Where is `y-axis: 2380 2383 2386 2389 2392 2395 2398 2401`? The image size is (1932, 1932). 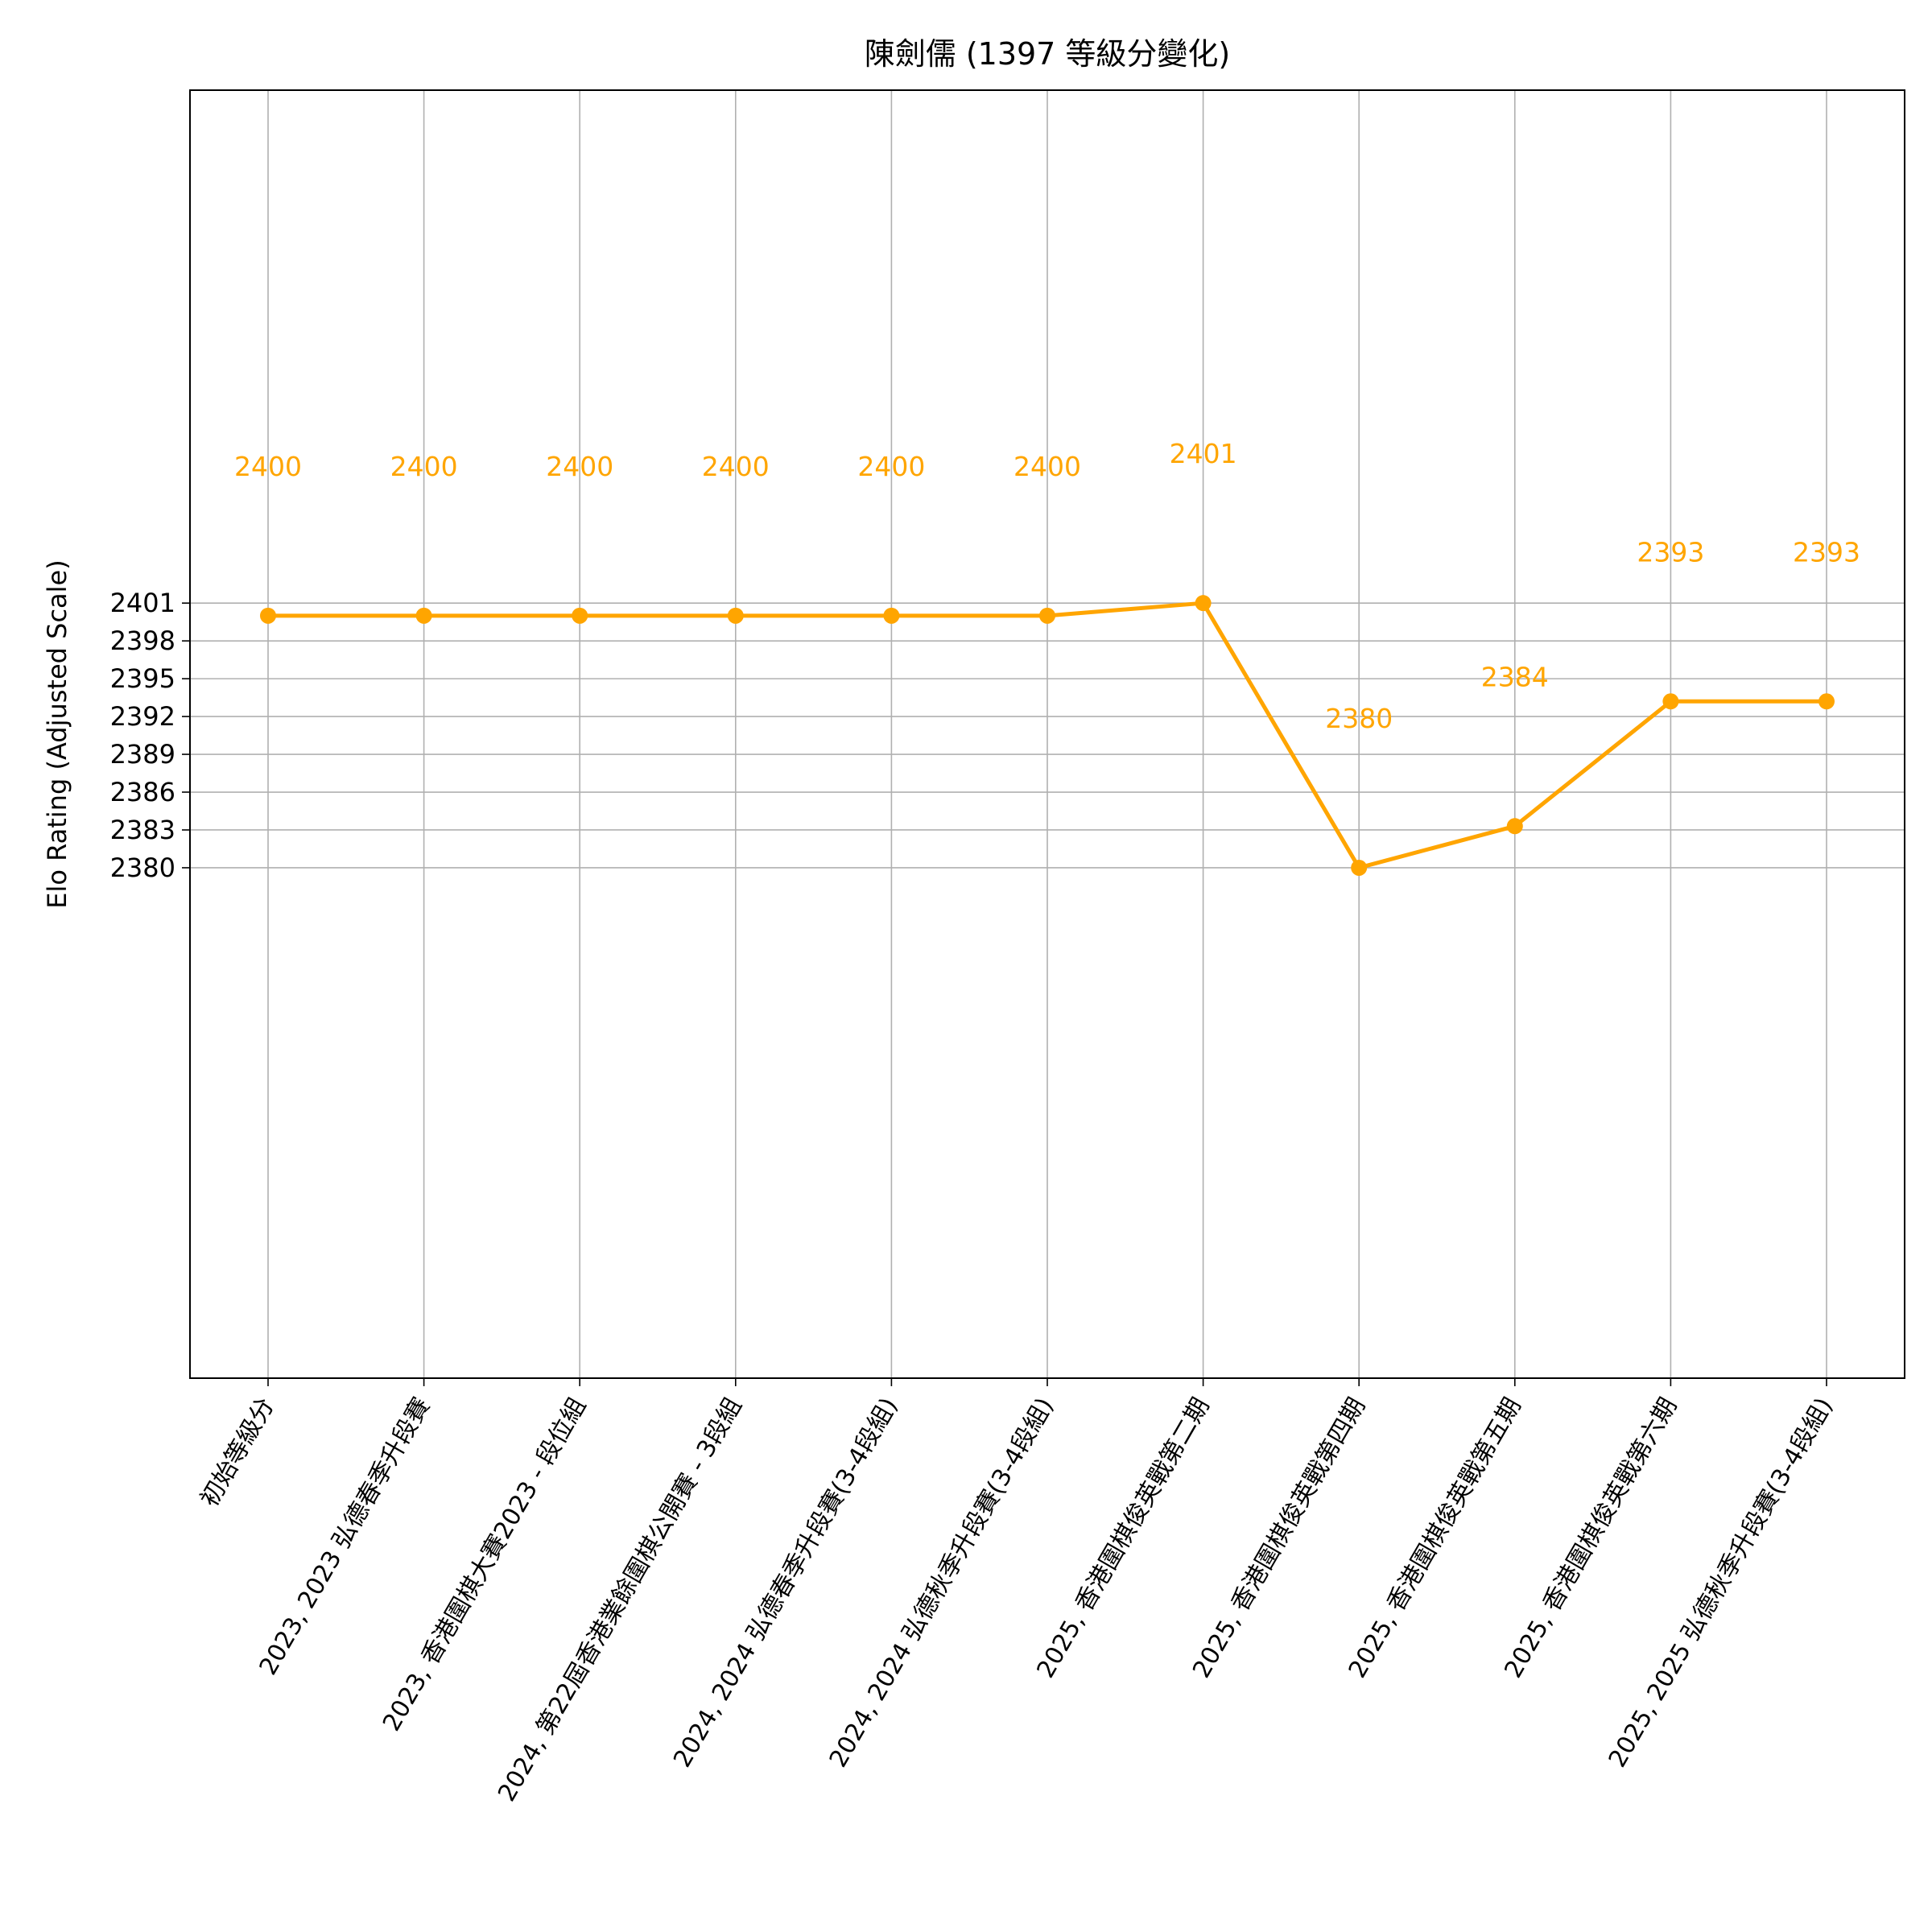
y-axis: 2380 2383 2386 2389 2392 2395 2398 2401 is located at coordinates (150, 735).